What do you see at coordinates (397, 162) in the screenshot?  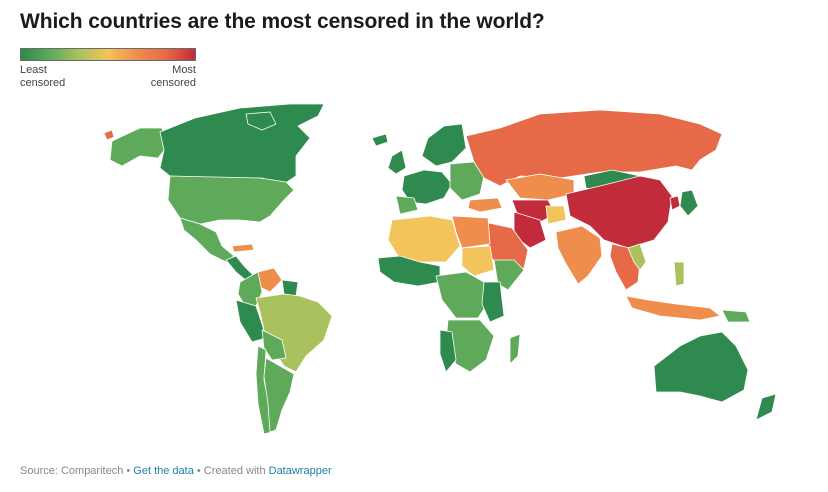 I see `country-uk-ireland` at bounding box center [397, 162].